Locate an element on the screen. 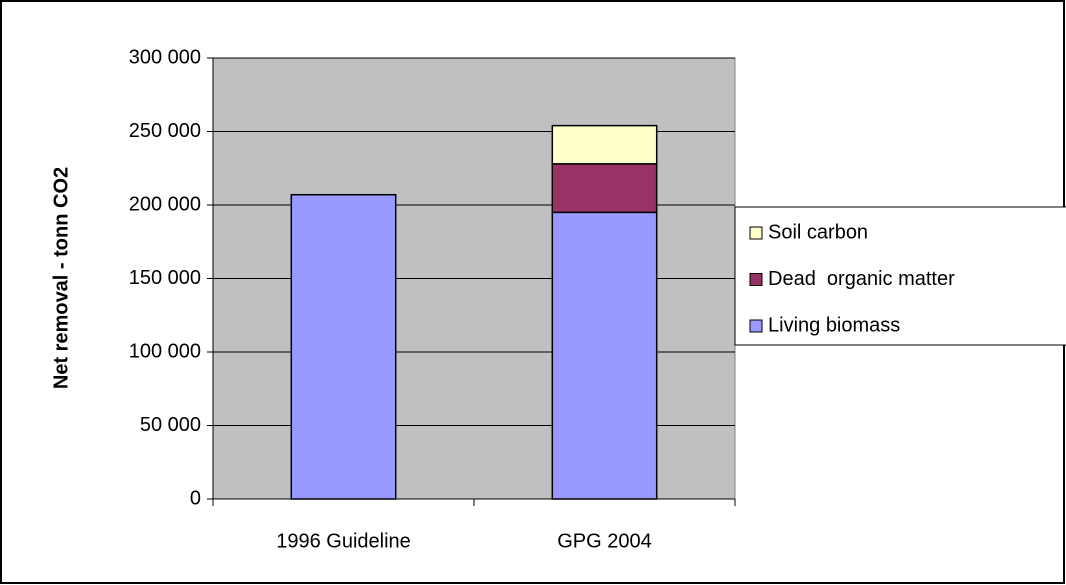 The height and width of the screenshot is (585, 1066). x-tick-label: GPG 2004 is located at coordinates (604, 541).